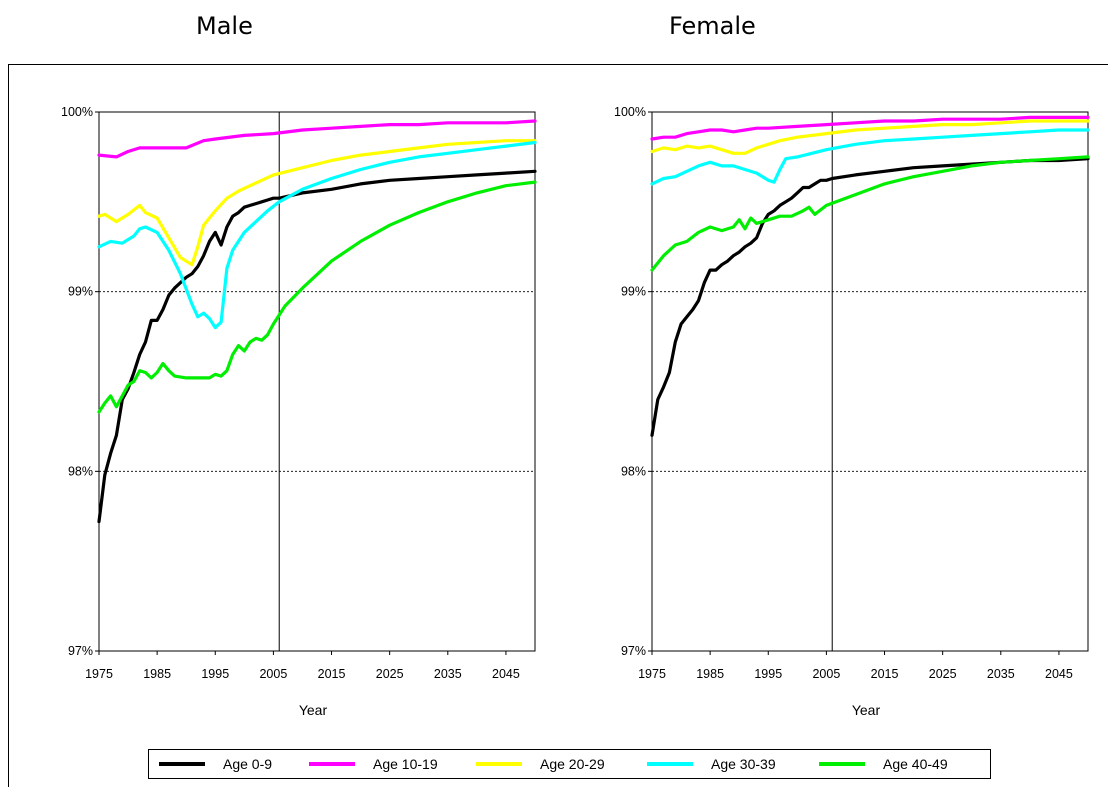 This screenshot has height=787, width=1108. Describe the element at coordinates (633, 471) in the screenshot. I see `female-y-tick-label: 98%` at that location.